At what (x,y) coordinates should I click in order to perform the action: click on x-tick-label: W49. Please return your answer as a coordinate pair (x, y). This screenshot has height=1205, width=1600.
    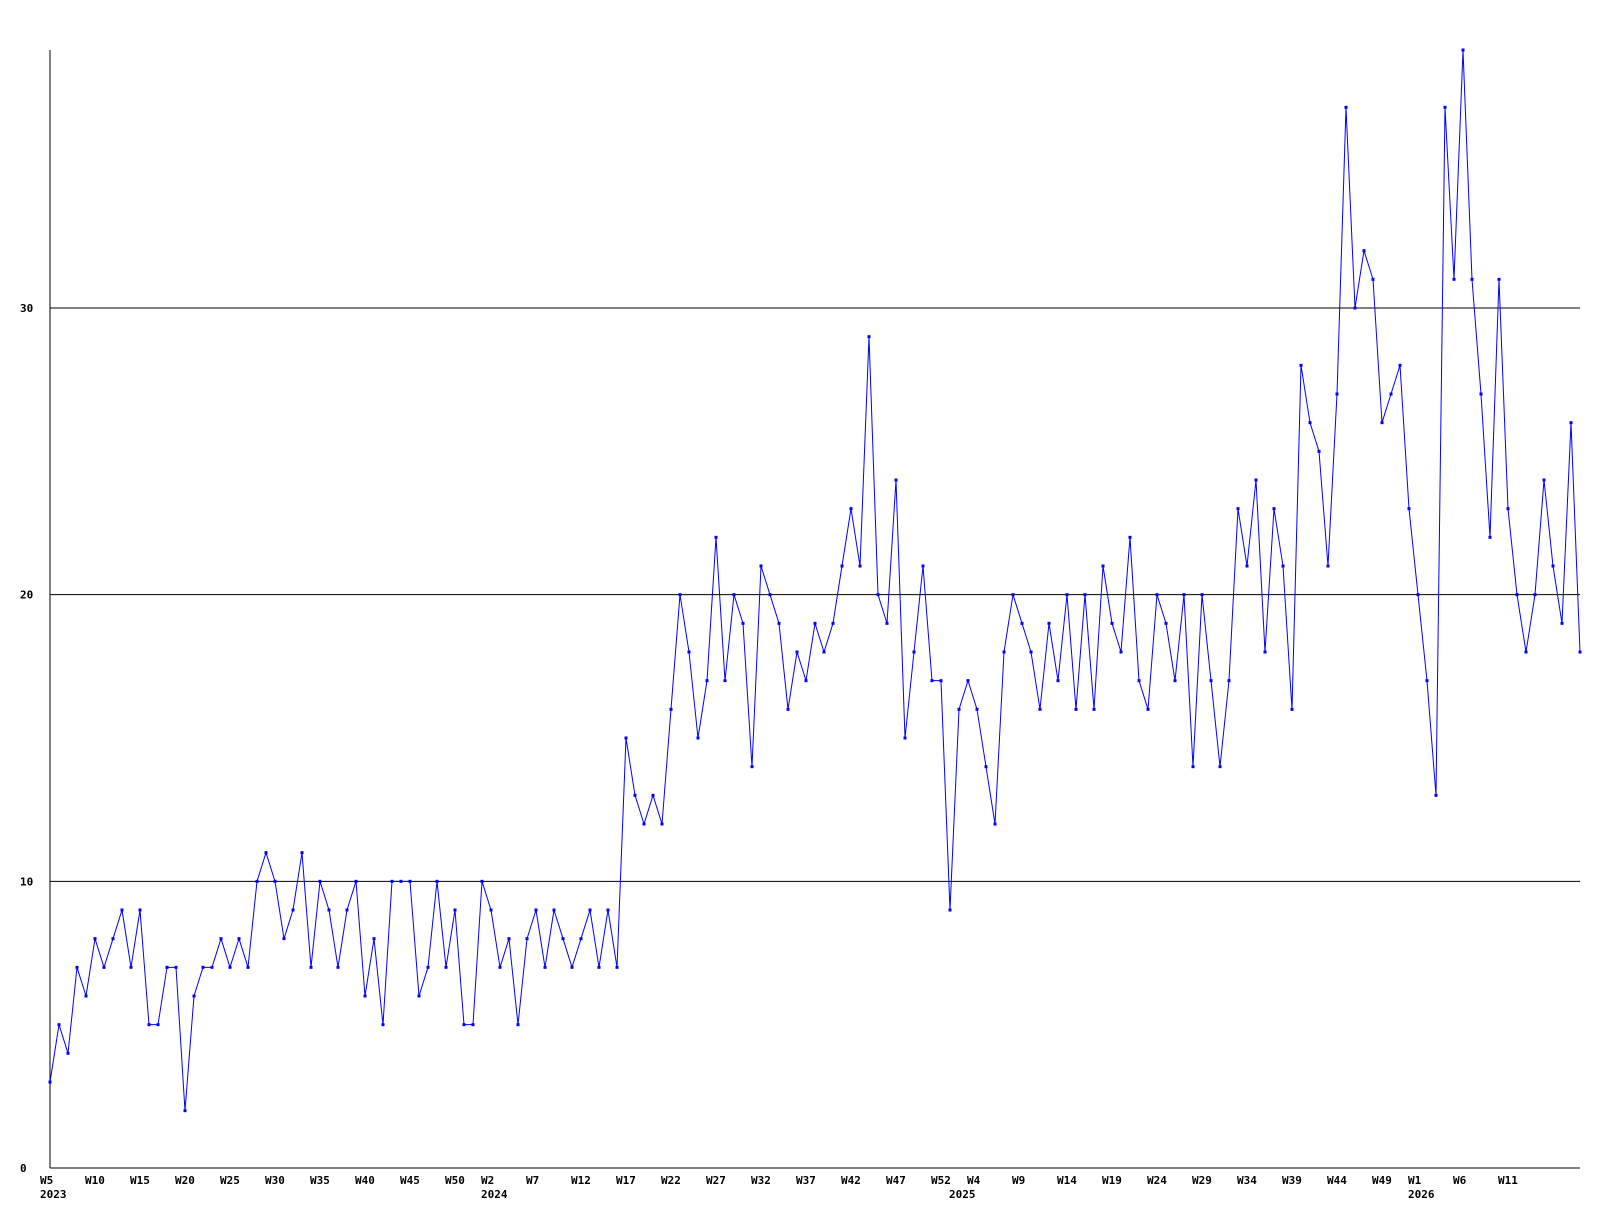
    Looking at the image, I should click on (1382, 1180).